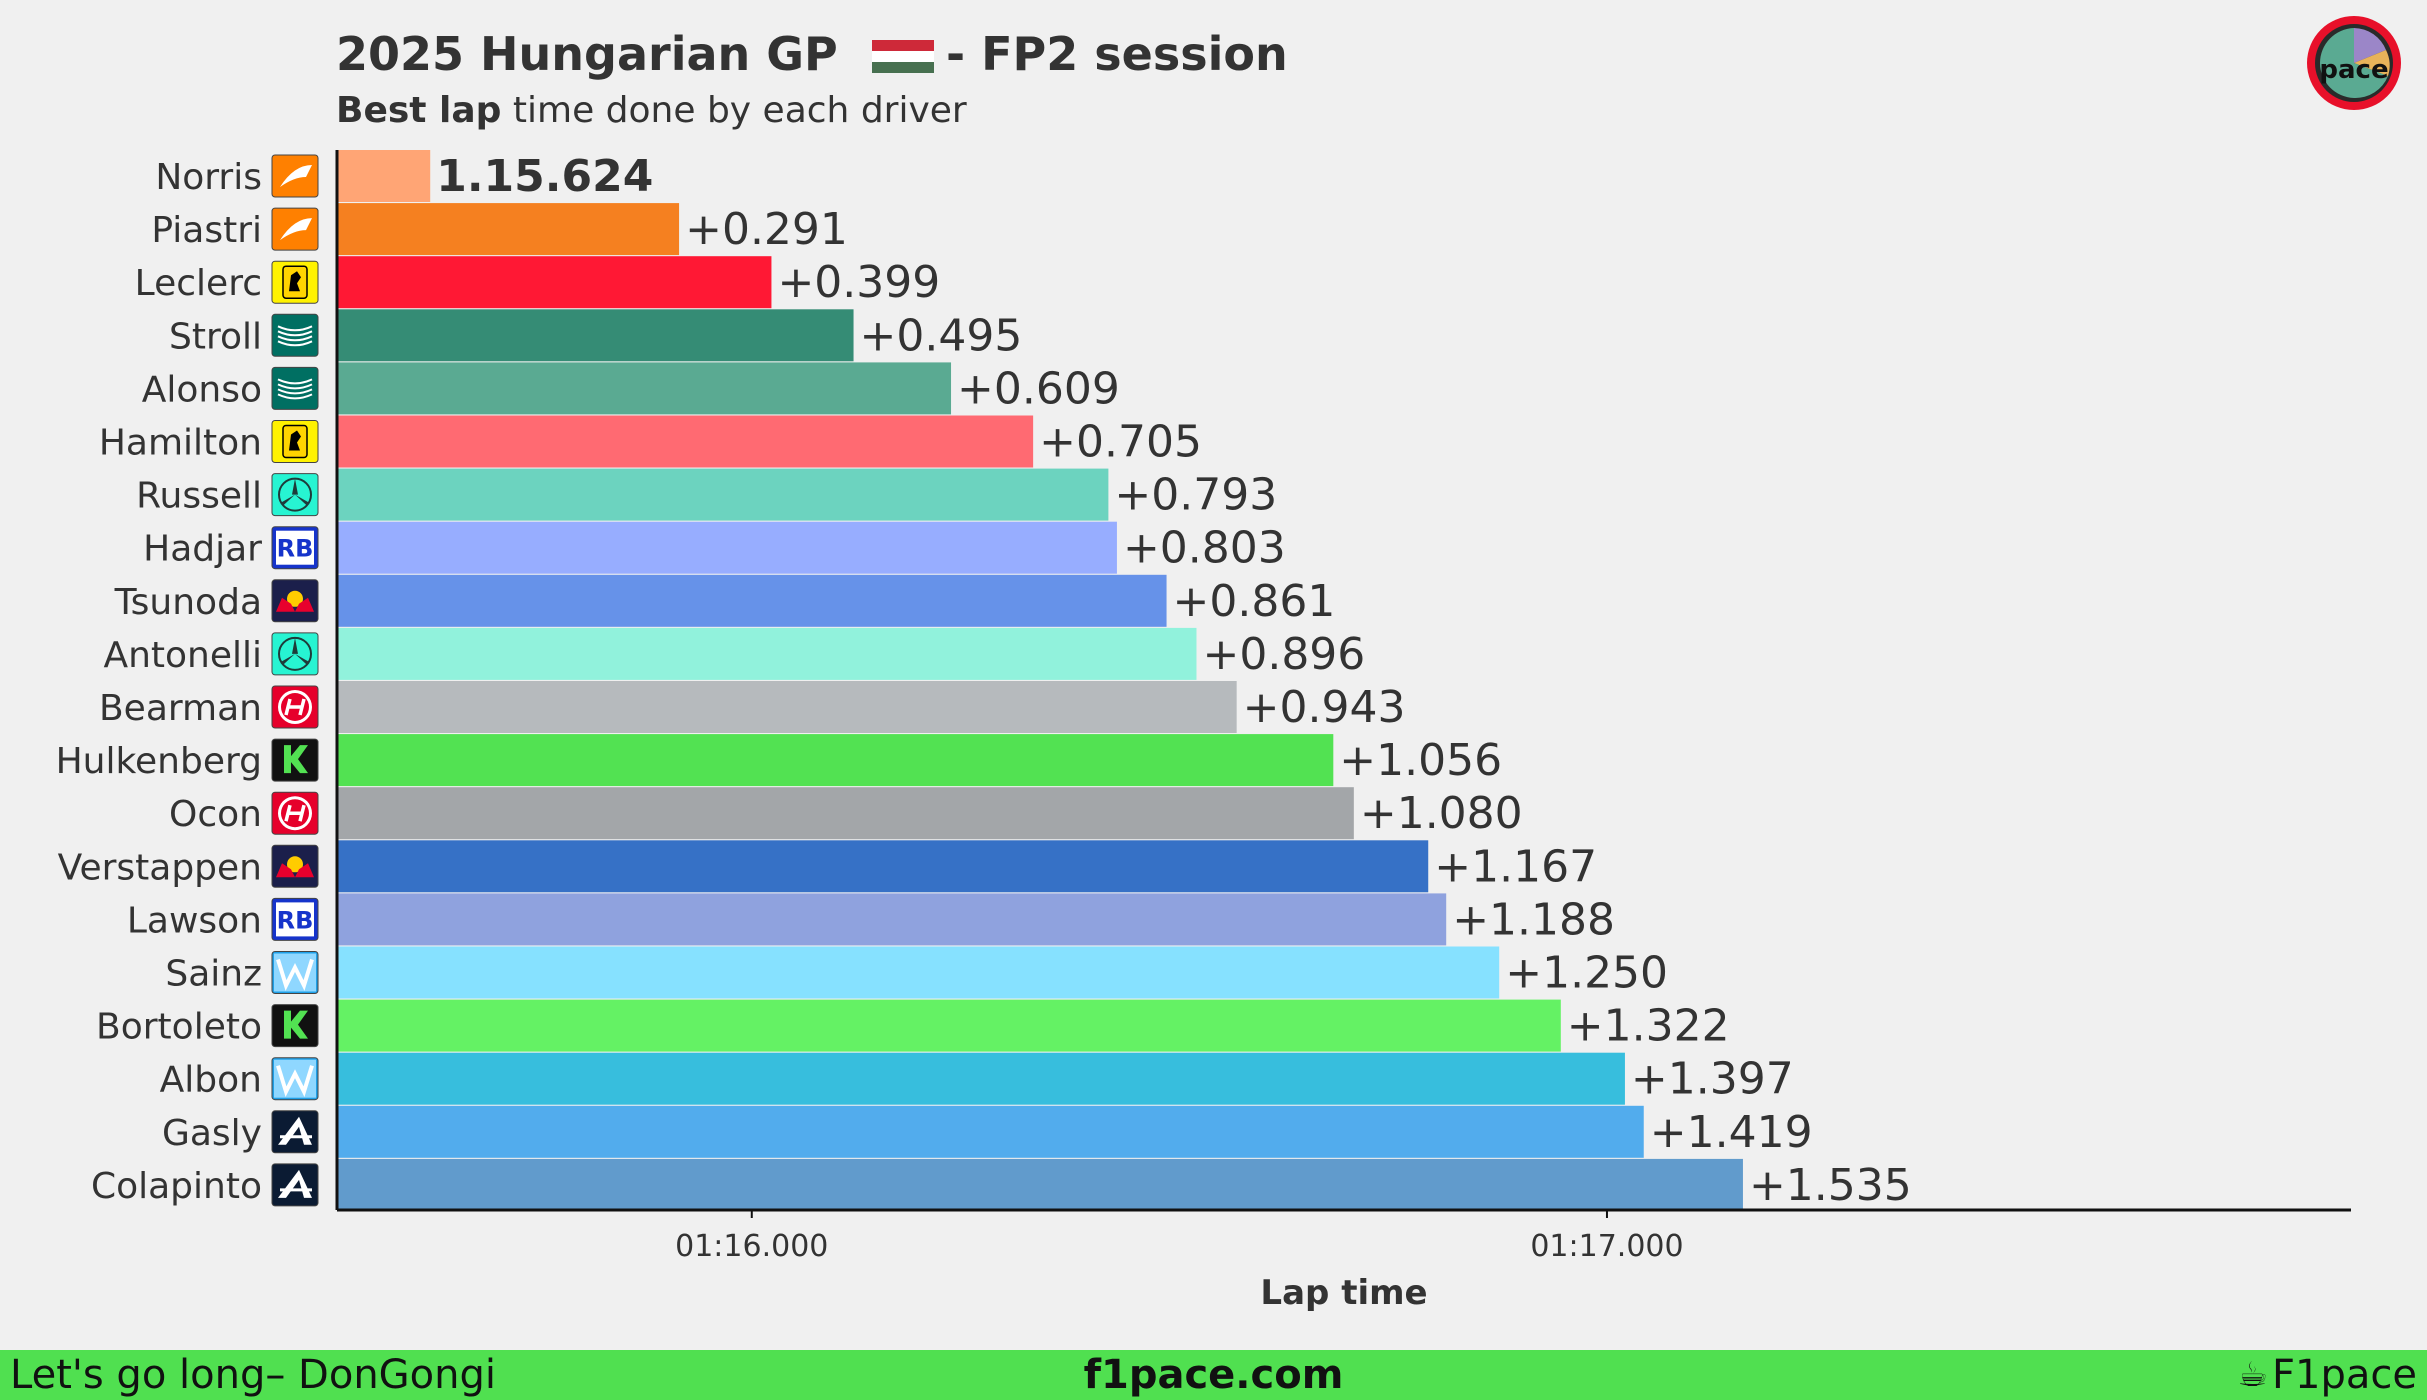 This screenshot has width=2427, height=1400. I want to click on value-label-albon: +1.397, so click(1712, 1079).